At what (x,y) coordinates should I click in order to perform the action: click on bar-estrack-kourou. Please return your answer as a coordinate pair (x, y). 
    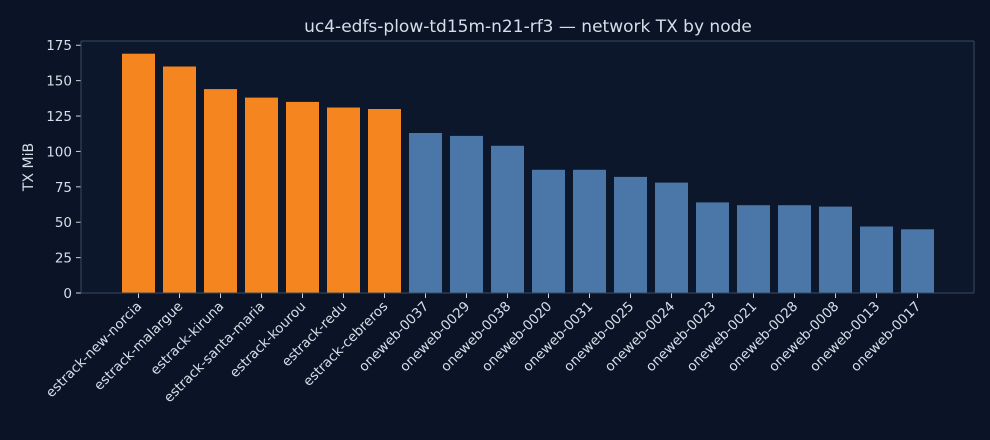
    Looking at the image, I should click on (302, 197).